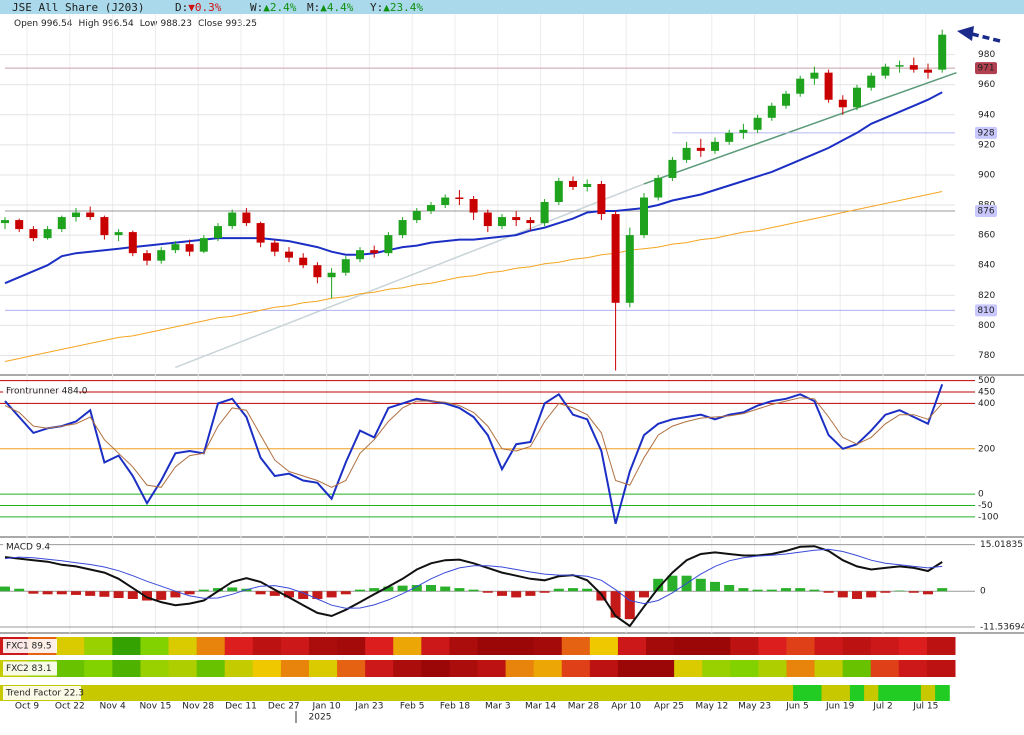 The image size is (1024, 735). I want to click on indicator-line, so click(473, 586).